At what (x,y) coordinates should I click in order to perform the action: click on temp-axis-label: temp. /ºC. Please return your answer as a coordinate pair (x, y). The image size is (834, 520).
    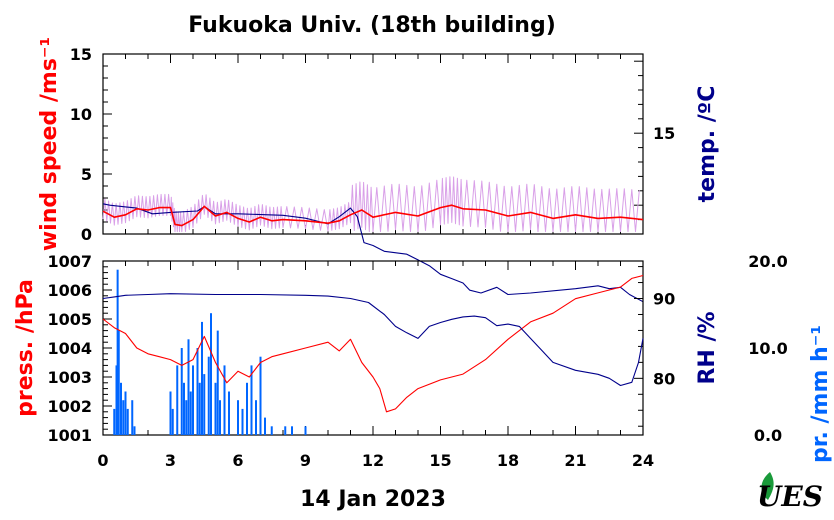
    Looking at the image, I should click on (707, 144).